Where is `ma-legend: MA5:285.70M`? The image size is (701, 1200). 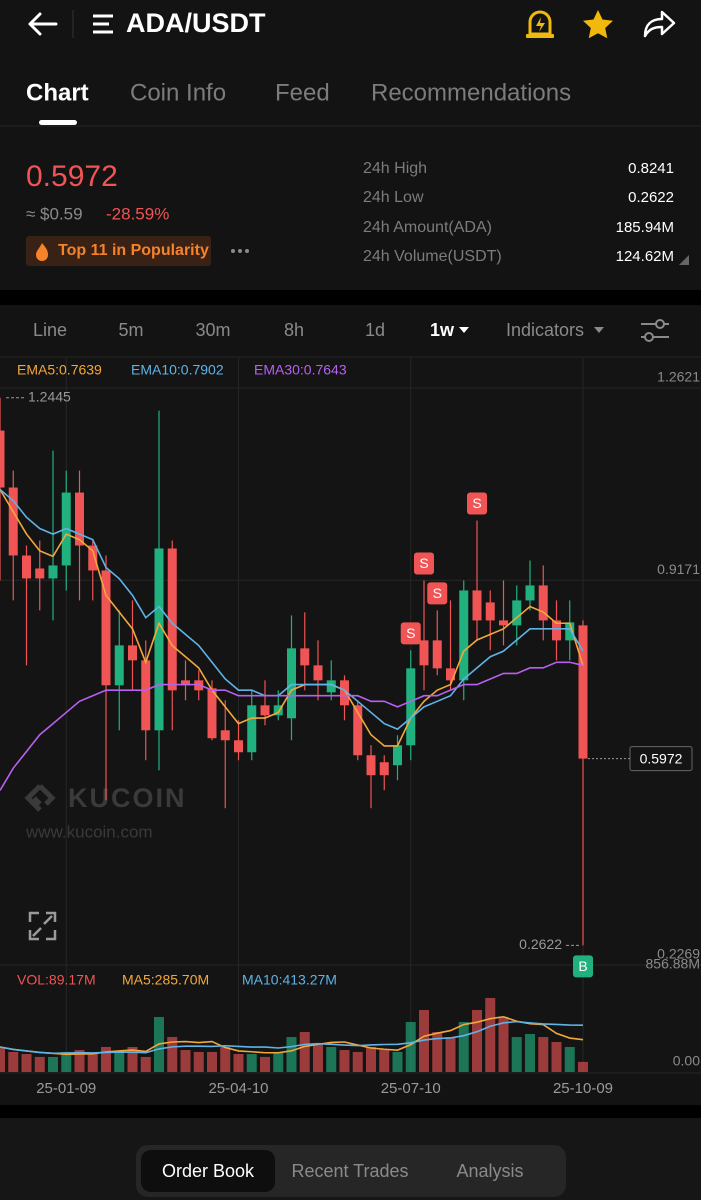 ma-legend: MA5:285.70M is located at coordinates (165, 980).